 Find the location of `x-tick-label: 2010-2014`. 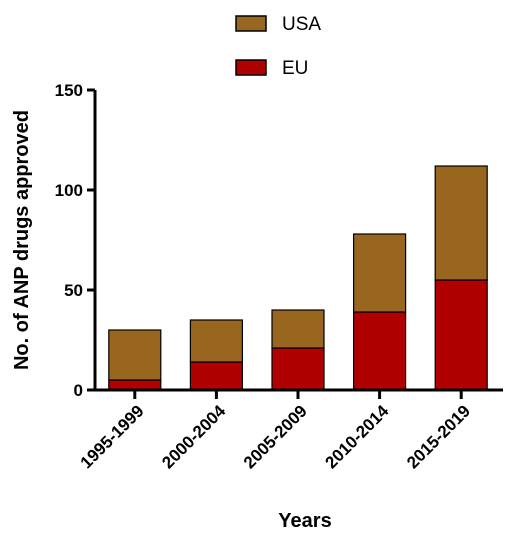

x-tick-label: 2010-2014 is located at coordinates (356, 436).